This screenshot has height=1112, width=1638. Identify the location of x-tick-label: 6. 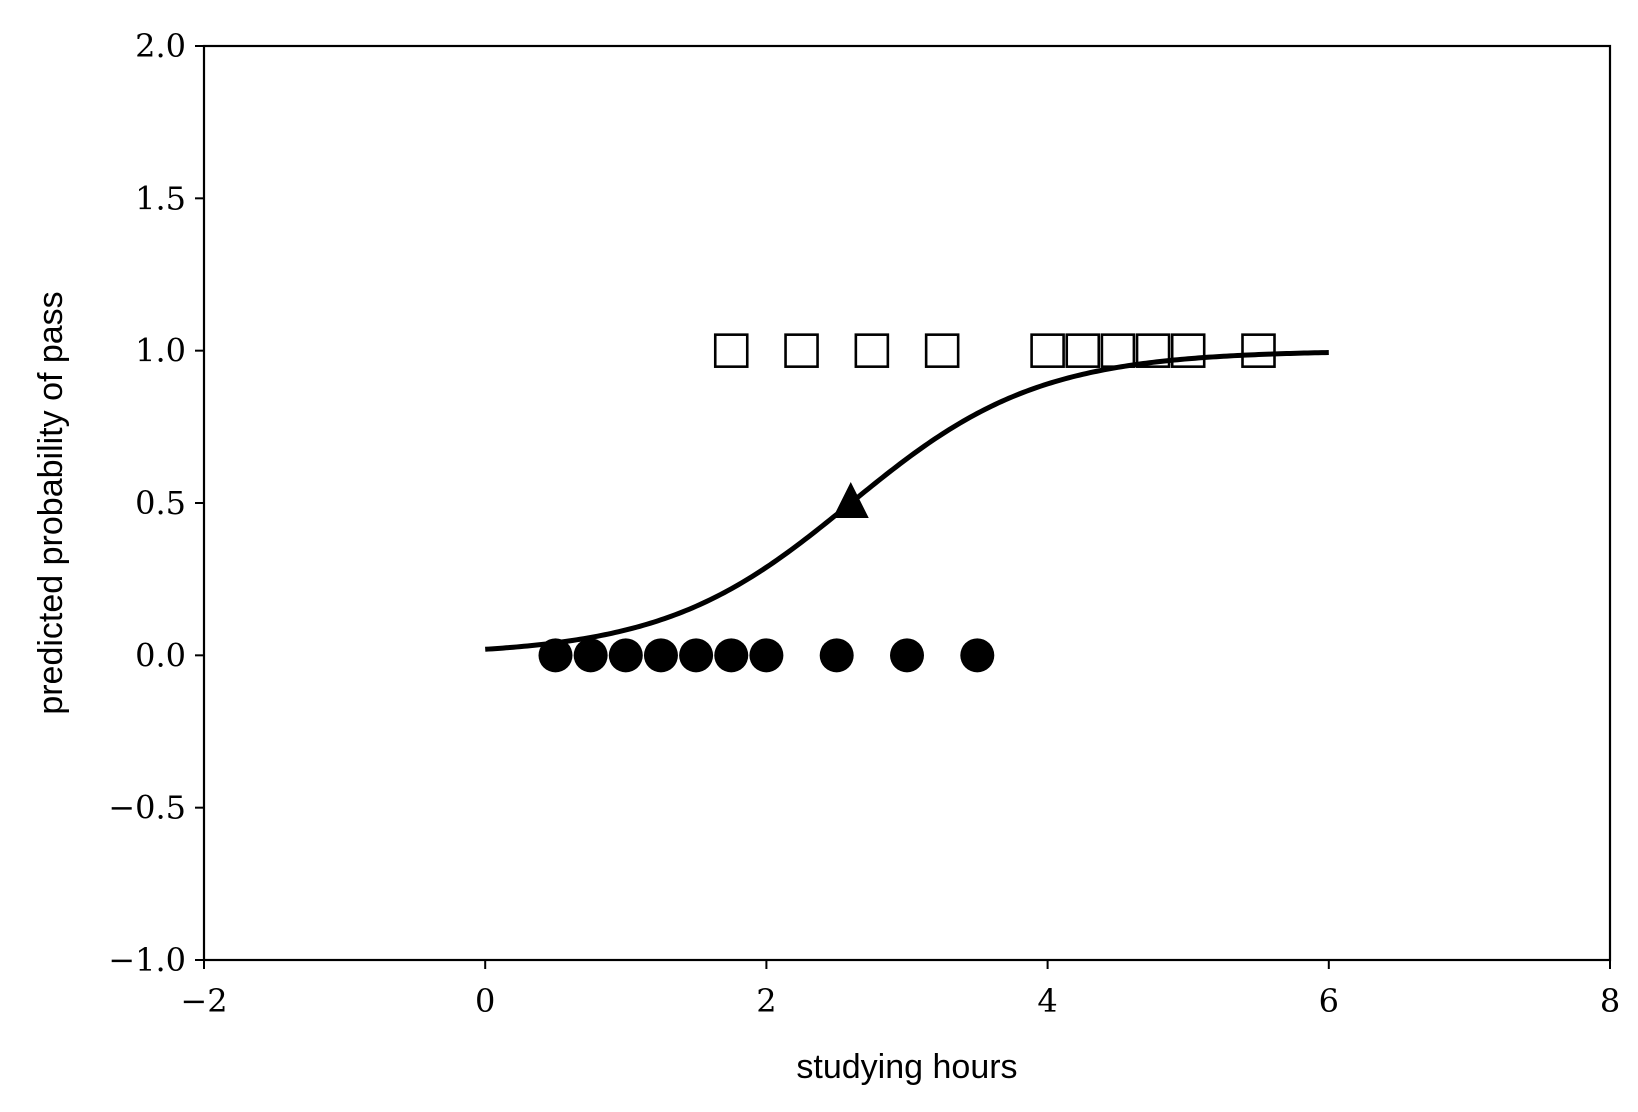
(1329, 1001).